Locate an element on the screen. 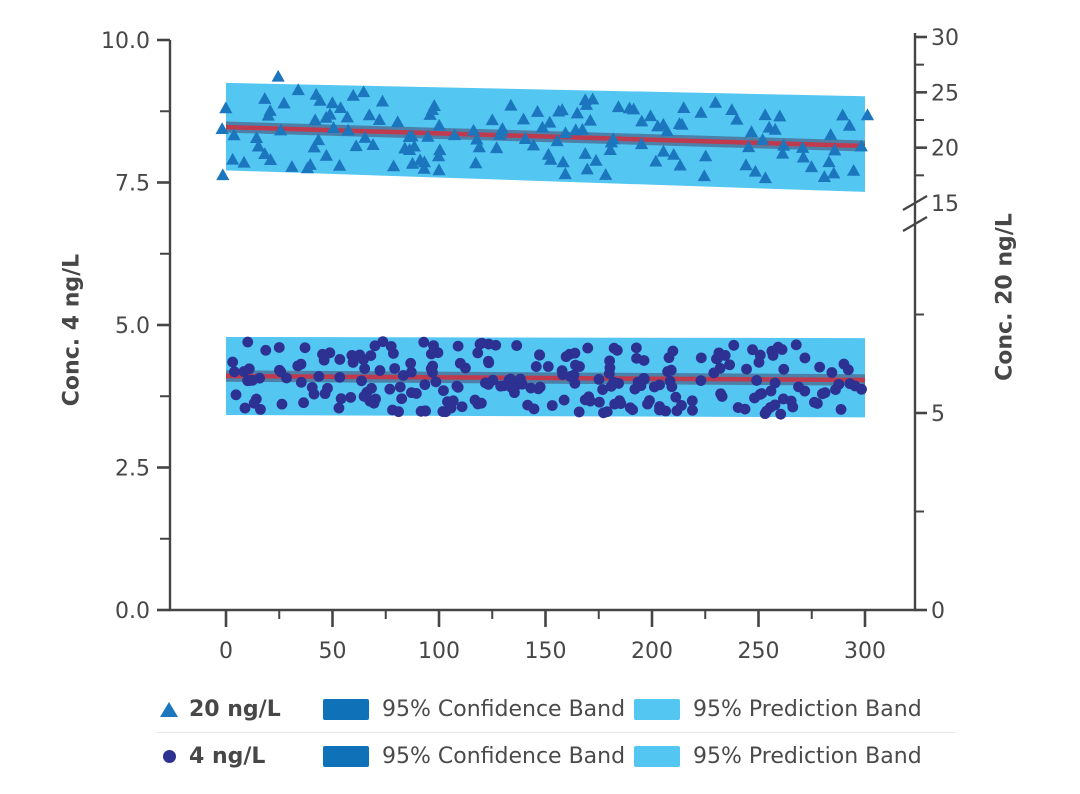 The height and width of the screenshot is (794, 1080). x-tick-label: 250 is located at coordinates (759, 651).